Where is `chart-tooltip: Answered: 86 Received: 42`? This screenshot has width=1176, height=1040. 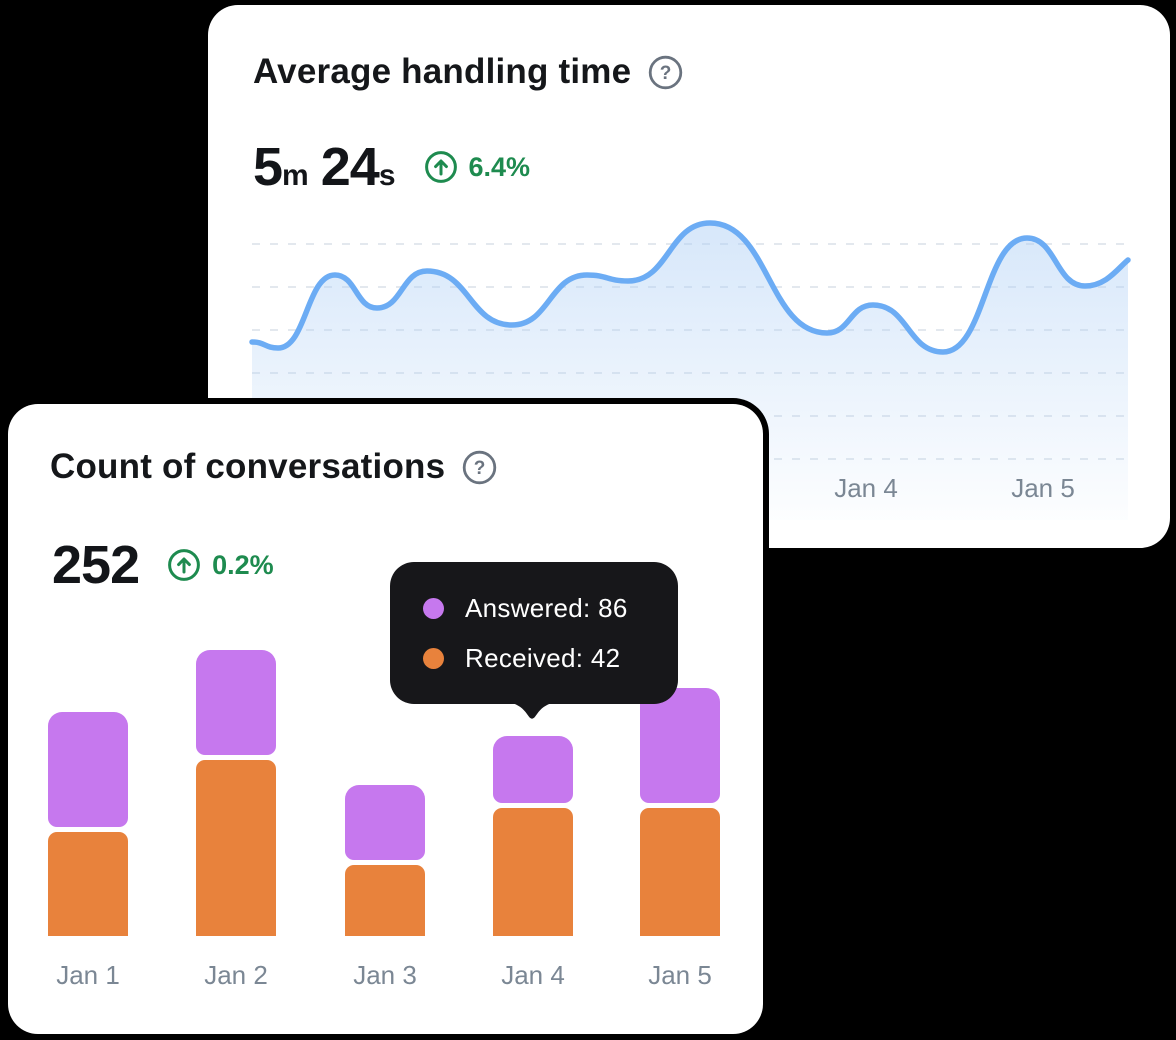 chart-tooltip: Answered: 86 Received: 42 is located at coordinates (534, 633).